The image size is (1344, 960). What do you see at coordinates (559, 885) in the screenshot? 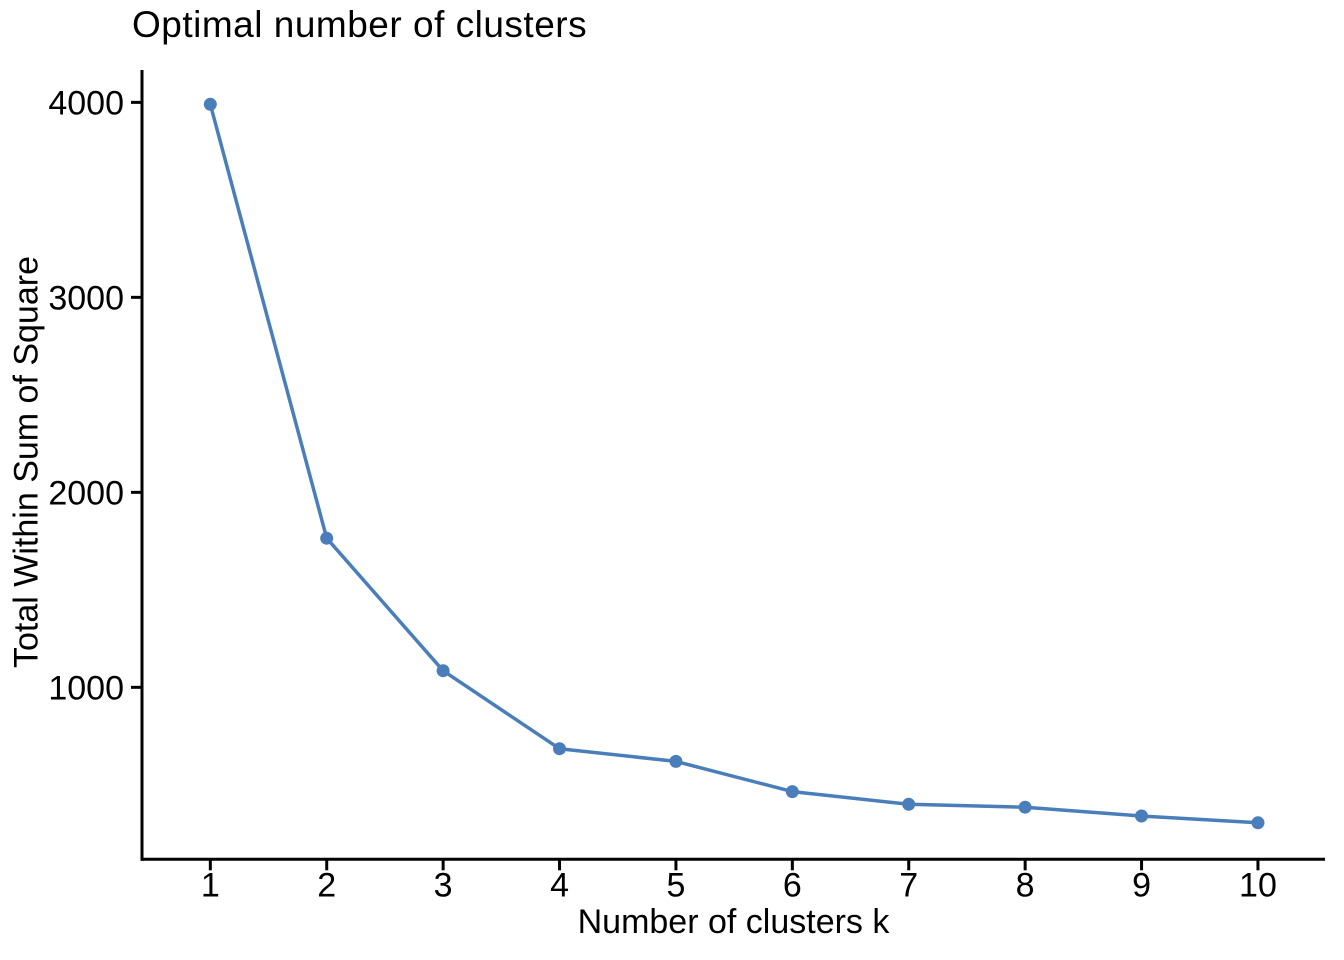
I see `x-tick-label: 4` at bounding box center [559, 885].